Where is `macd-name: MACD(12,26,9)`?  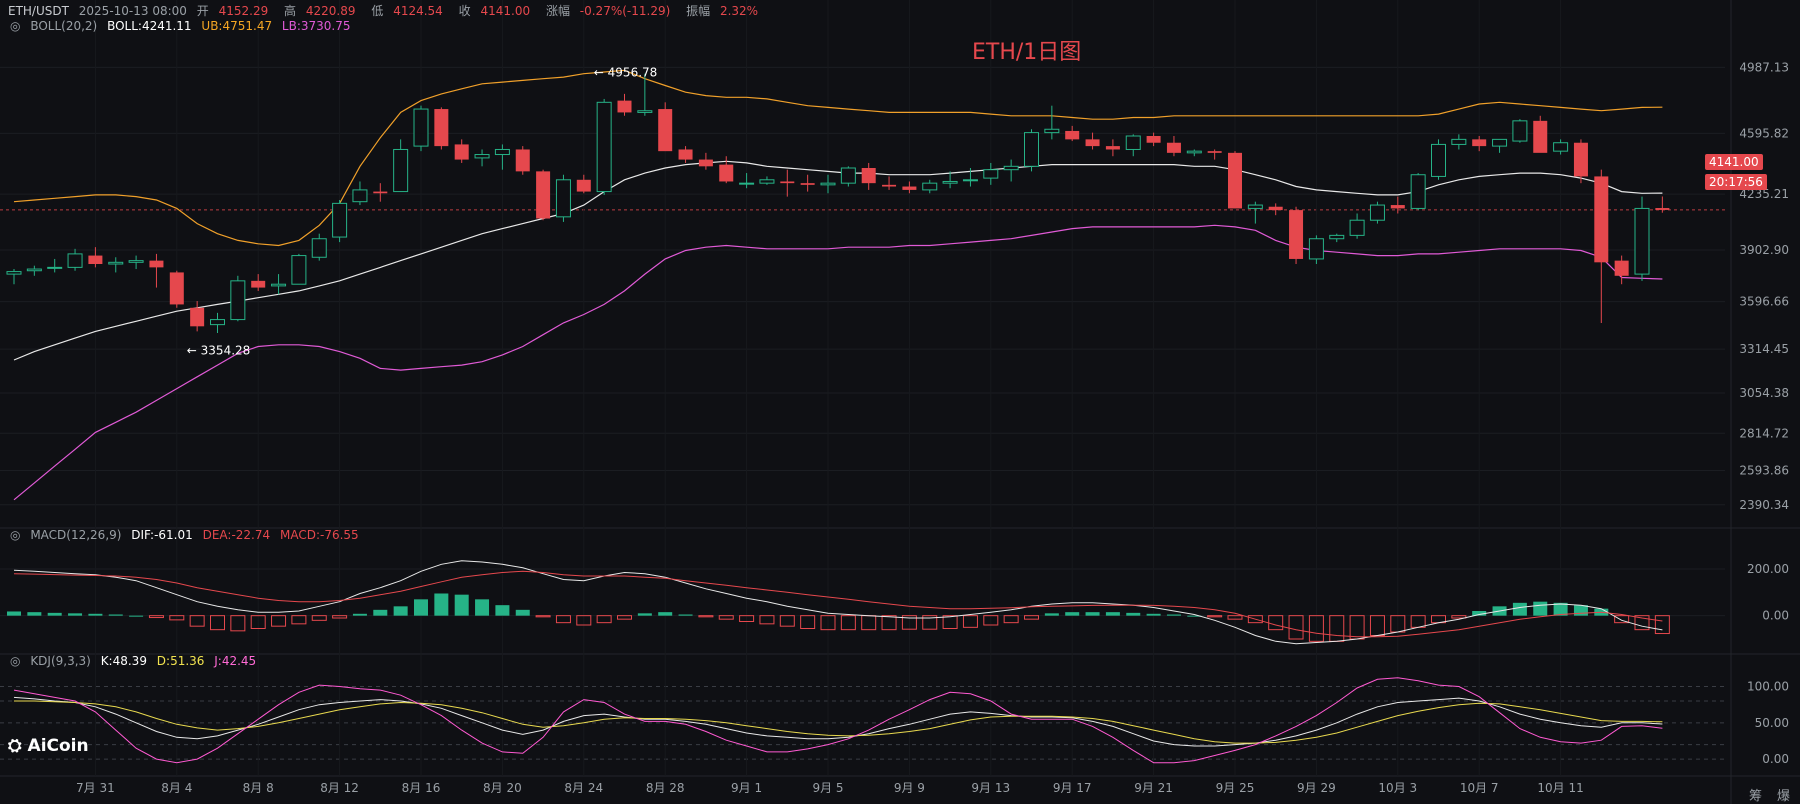
macd-name: MACD(12,26,9) is located at coordinates (76, 535).